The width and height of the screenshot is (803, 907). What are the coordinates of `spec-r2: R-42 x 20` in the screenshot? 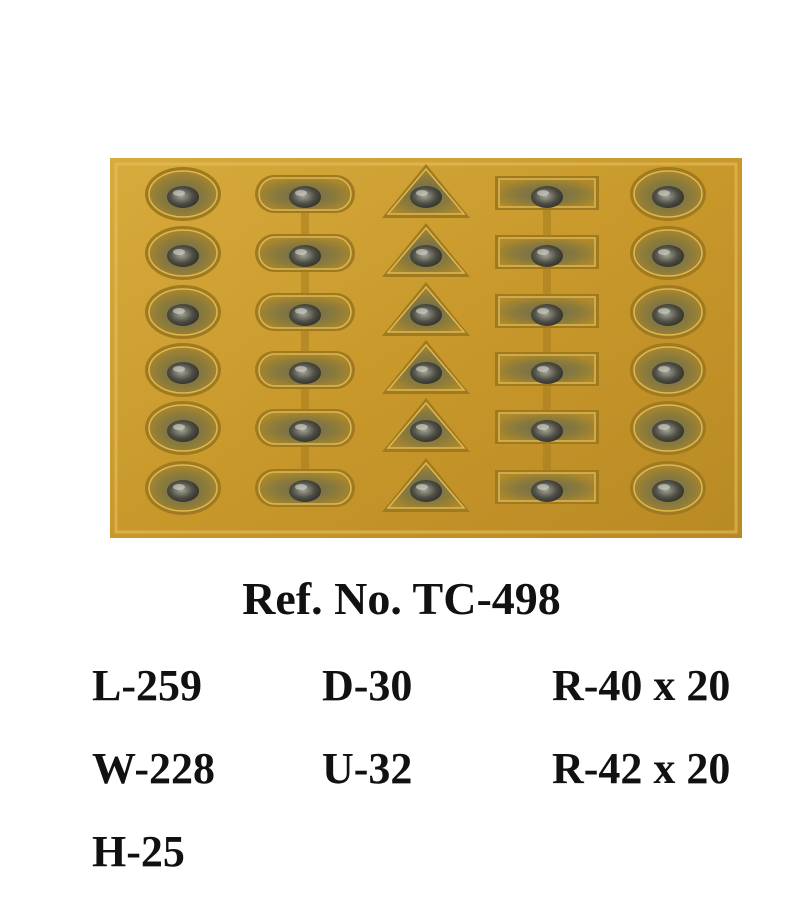 It's located at (641, 768).